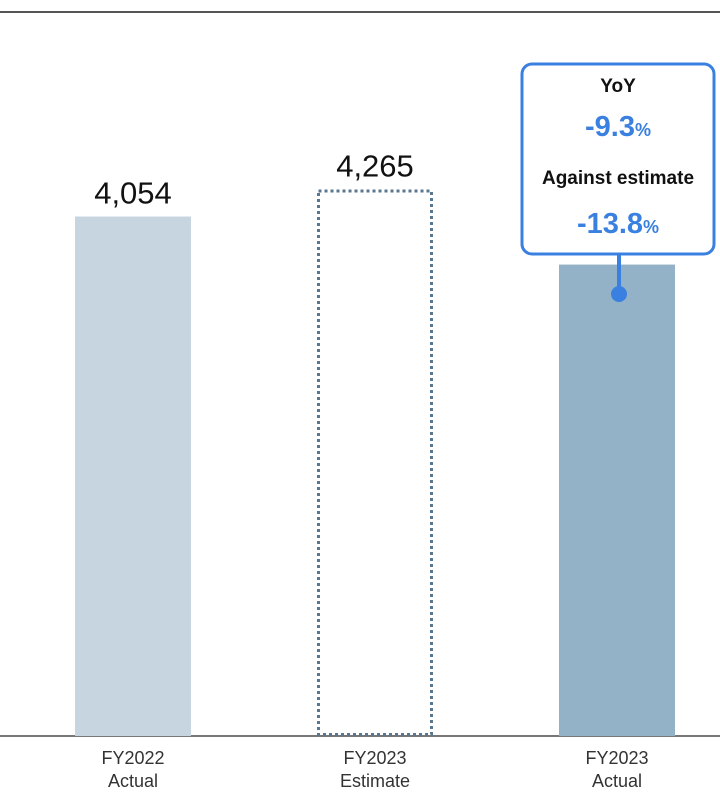  I want to click on estimate-value: -13.8, so click(610, 224).